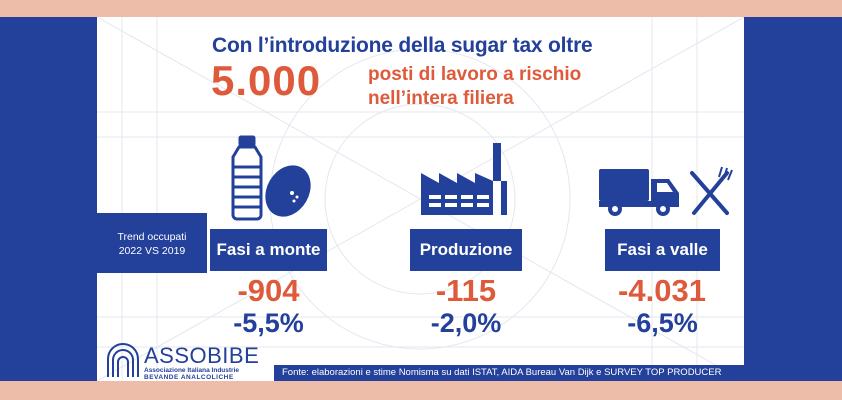 The image size is (842, 400). What do you see at coordinates (191, 370) in the screenshot?
I see `logo-subtitle-1: Associazione Italiana Industrie` at bounding box center [191, 370].